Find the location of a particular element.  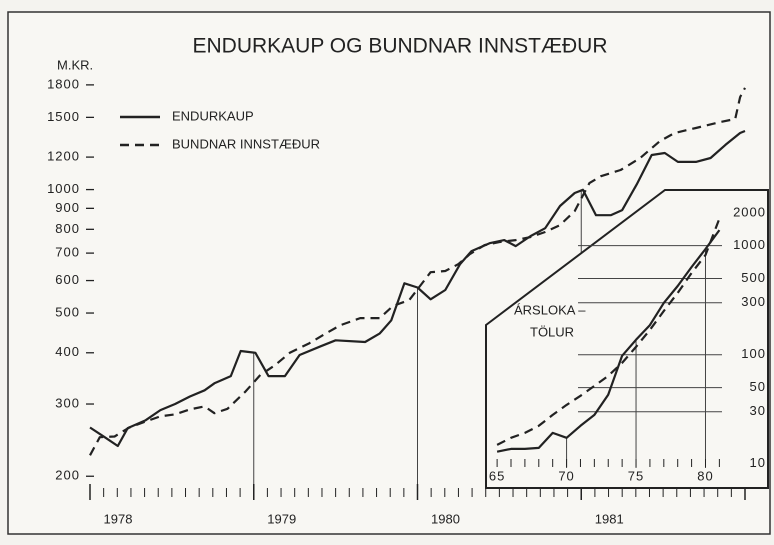

legend-label: BUNDNAR INNSTÆÐUR is located at coordinates (246, 143).